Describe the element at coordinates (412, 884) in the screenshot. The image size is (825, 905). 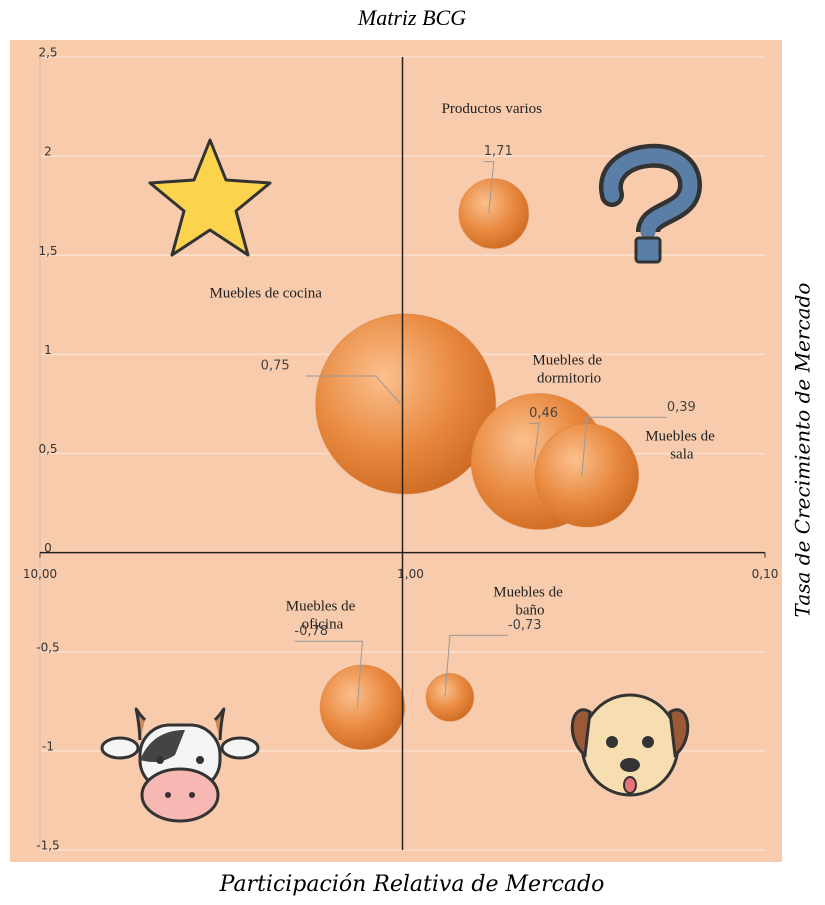
I see `x-axis-label: Participación Relativa de Mercado` at that location.